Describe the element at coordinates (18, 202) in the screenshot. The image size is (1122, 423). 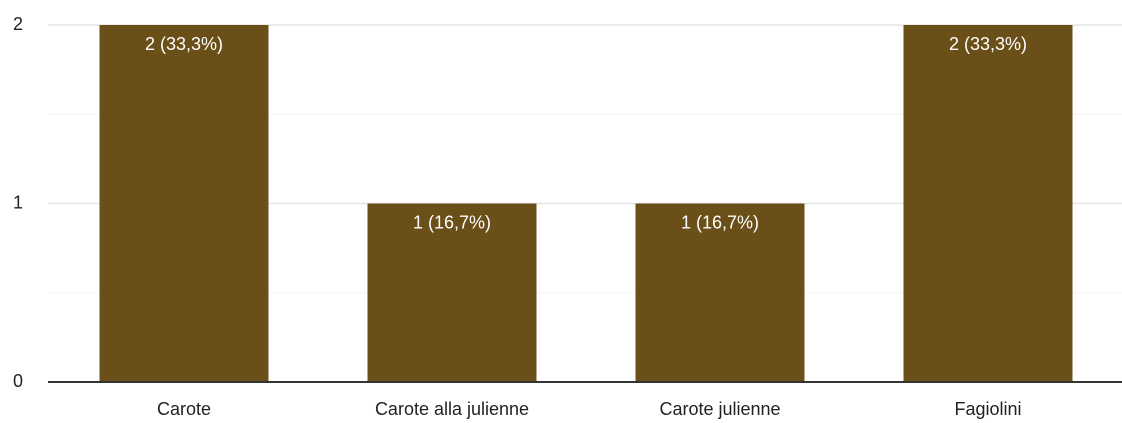
I see `y-tick-label: 1` at that location.